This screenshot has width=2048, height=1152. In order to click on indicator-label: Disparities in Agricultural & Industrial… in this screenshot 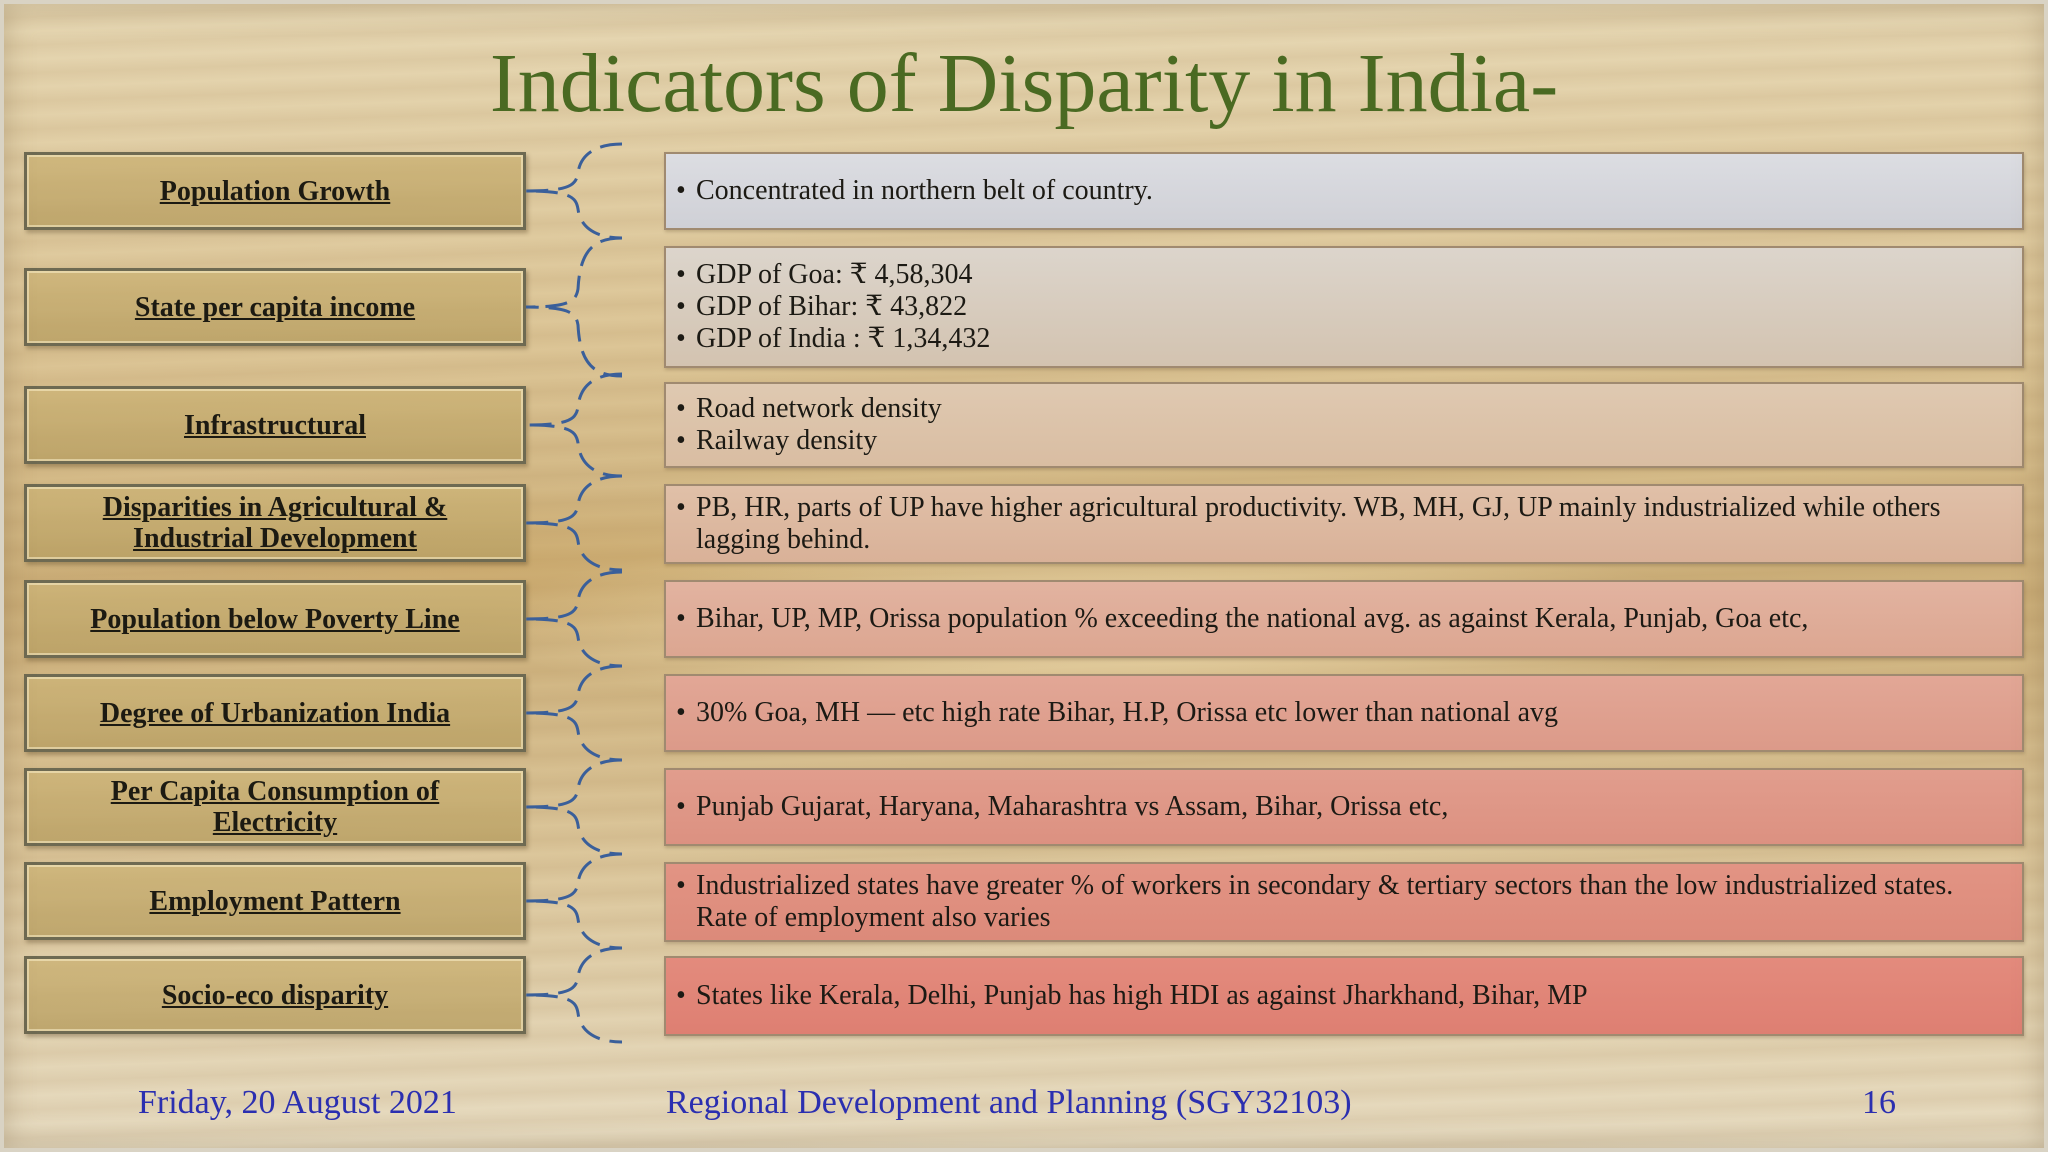, I will do `click(275, 523)`.